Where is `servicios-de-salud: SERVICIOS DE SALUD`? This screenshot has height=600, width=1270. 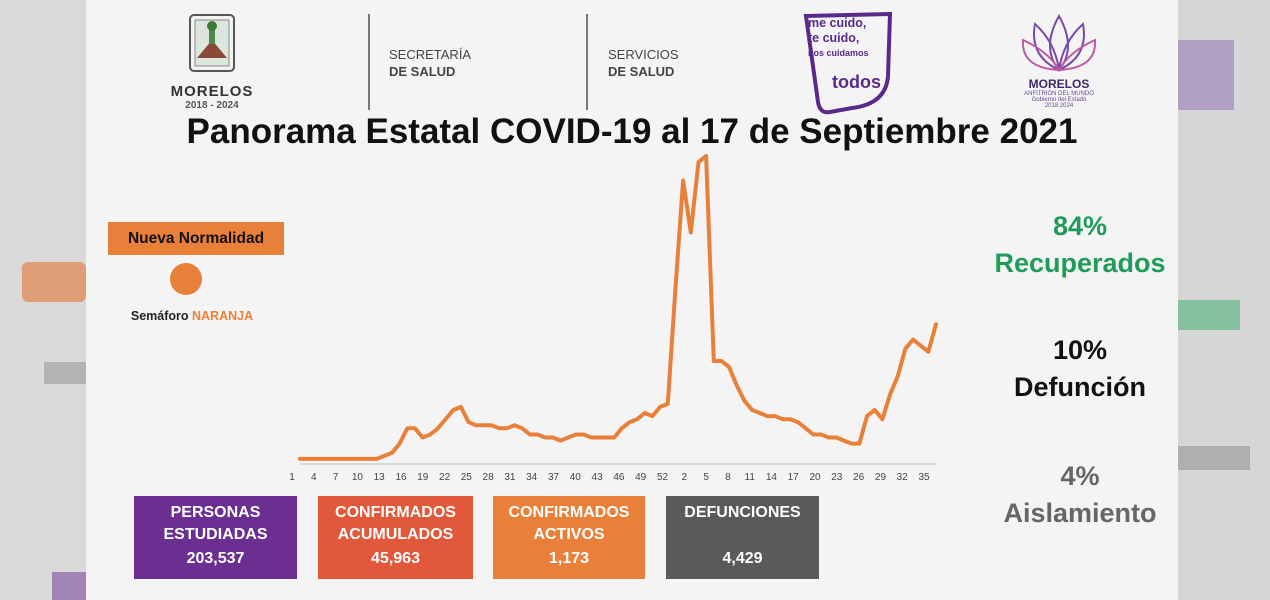 servicios-de-salud: SERVICIOS DE SALUD is located at coordinates (643, 63).